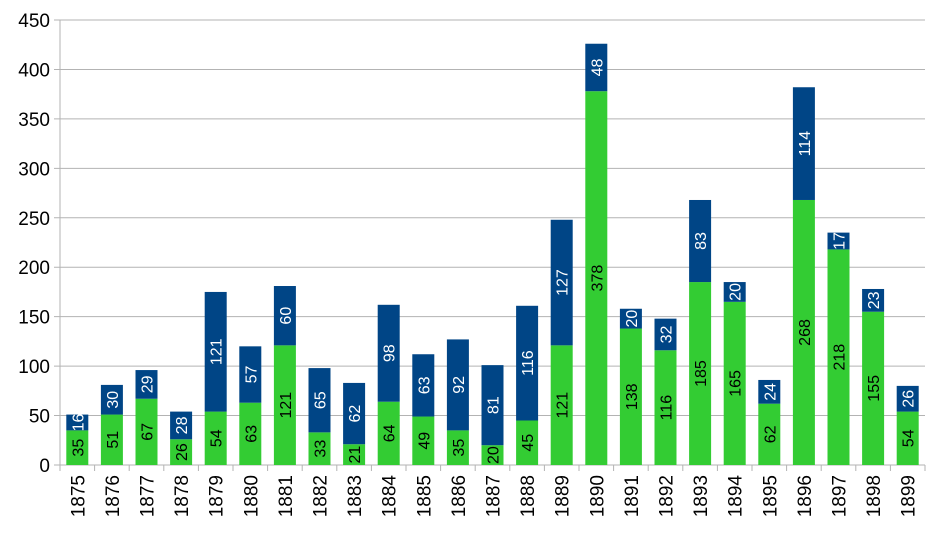 The image size is (934, 539). What do you see at coordinates (909, 496) in the screenshot?
I see `x-tick-label: 1899` at bounding box center [909, 496].